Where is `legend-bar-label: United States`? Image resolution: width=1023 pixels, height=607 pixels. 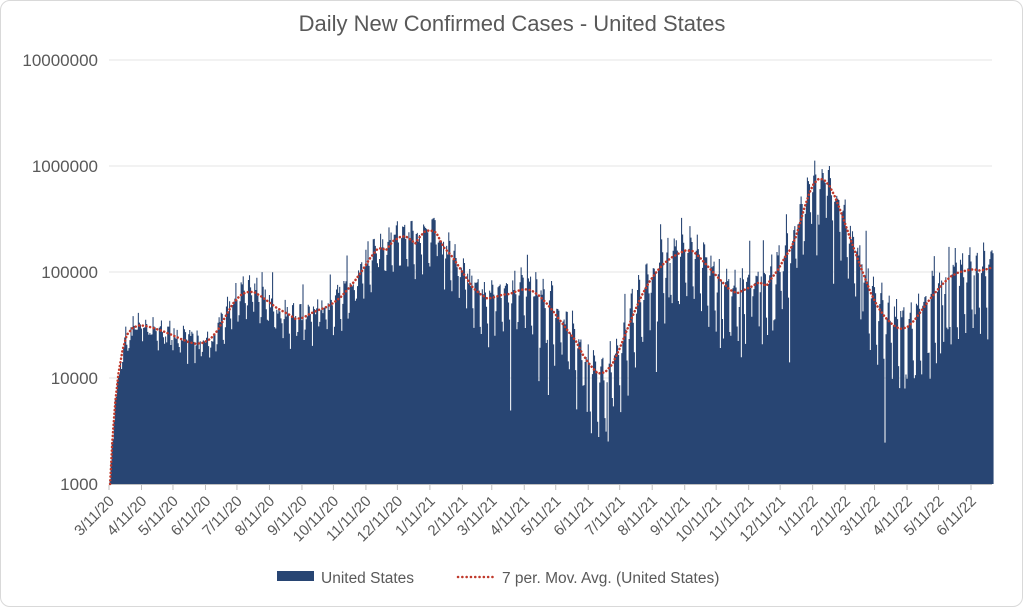 legend-bar-label: United States is located at coordinates (367, 578).